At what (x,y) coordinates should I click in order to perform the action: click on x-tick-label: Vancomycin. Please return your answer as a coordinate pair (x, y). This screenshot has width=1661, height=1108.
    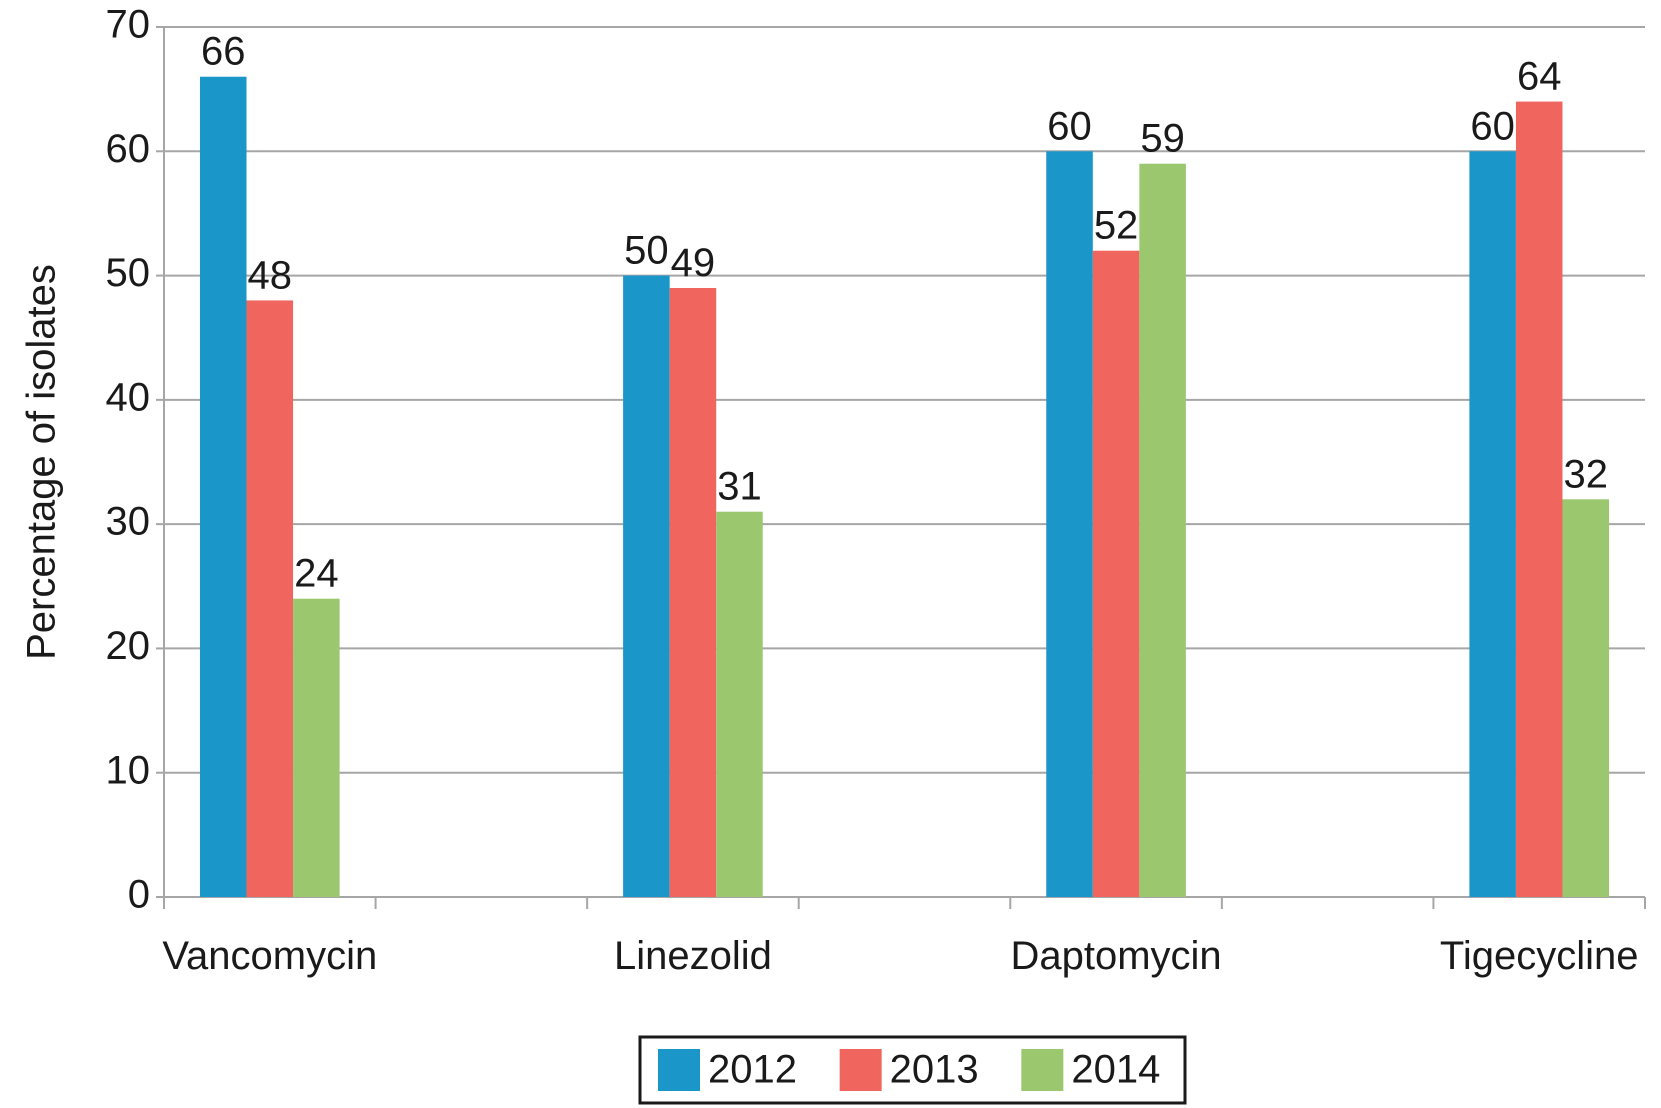
    Looking at the image, I should click on (269, 956).